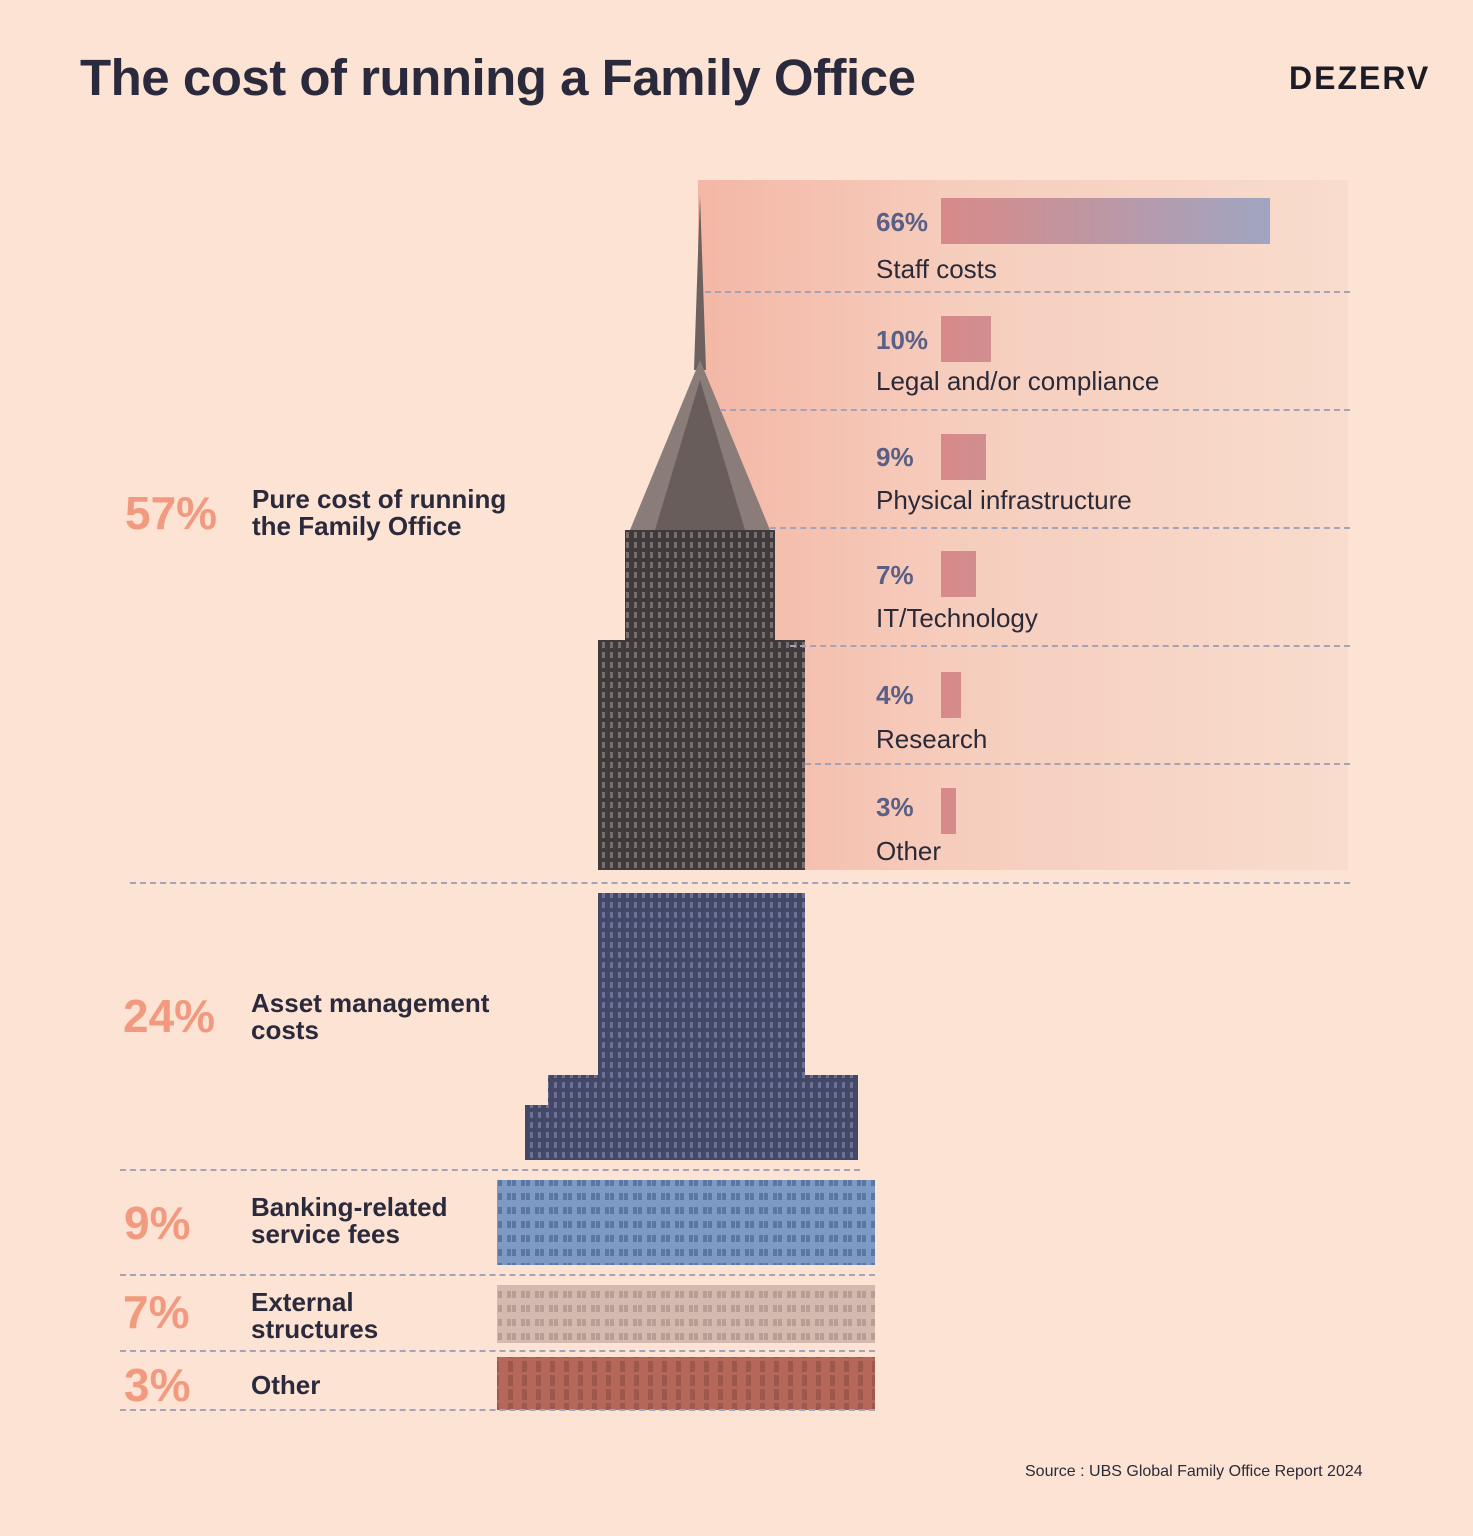 The width and height of the screenshot is (1473, 1536). Describe the element at coordinates (169, 1016) in the screenshot. I see `main-value-label: 24%` at that location.